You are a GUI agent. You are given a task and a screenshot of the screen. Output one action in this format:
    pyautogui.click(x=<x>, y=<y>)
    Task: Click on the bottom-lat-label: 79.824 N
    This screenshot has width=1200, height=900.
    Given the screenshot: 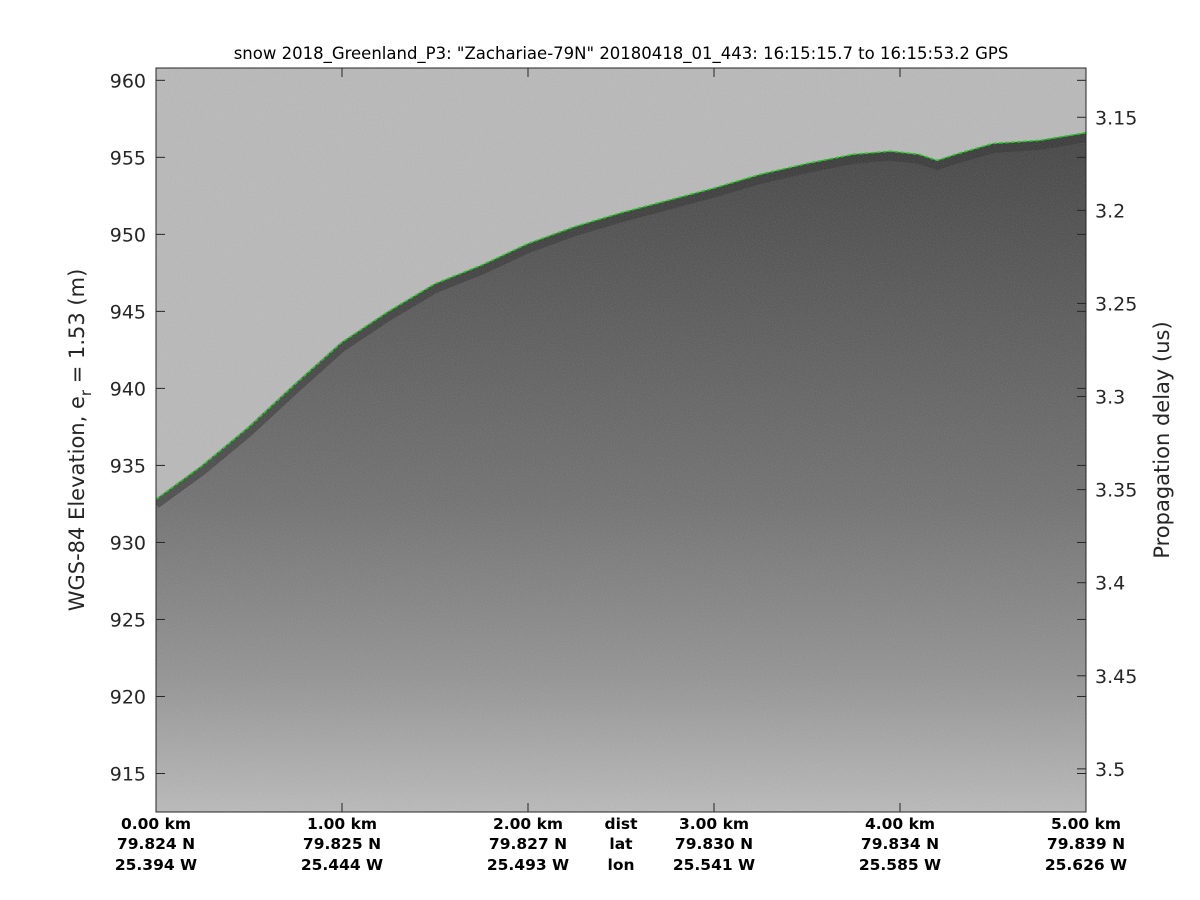 What is the action you would take?
    pyautogui.click(x=156, y=844)
    